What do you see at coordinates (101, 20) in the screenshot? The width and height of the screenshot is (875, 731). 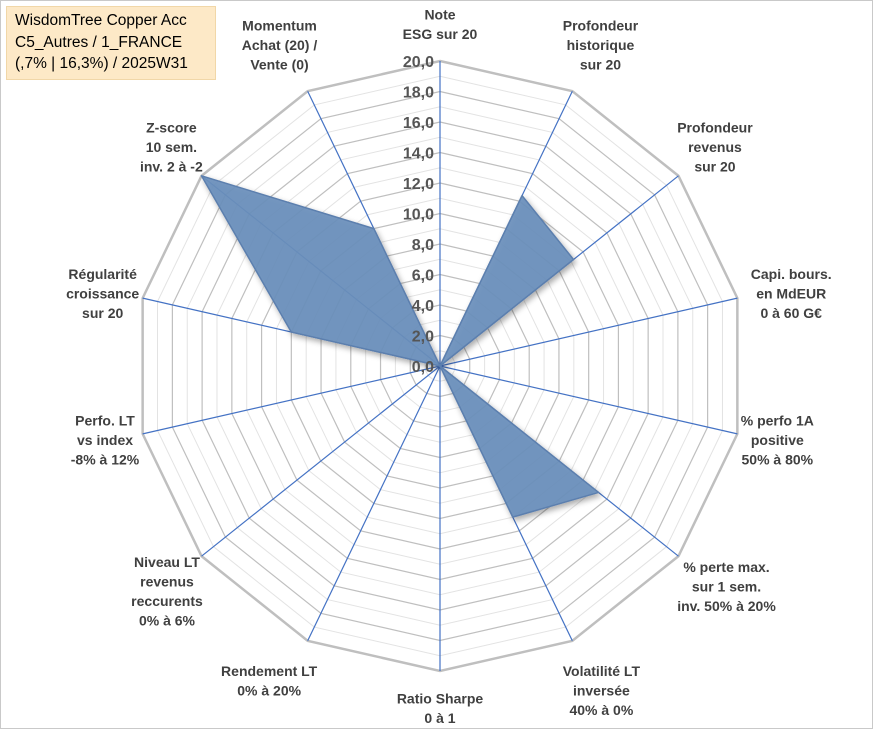 I see `title-line-1: WisdomTree Copper Acc` at bounding box center [101, 20].